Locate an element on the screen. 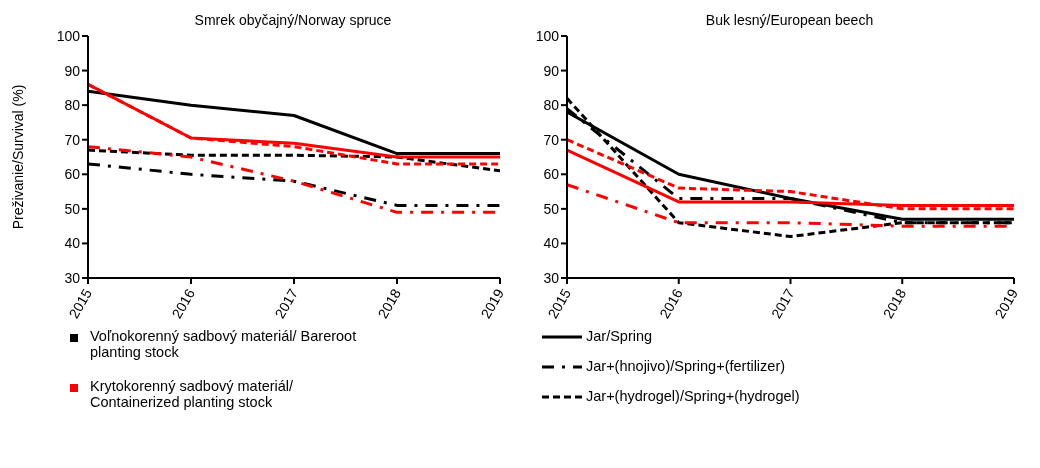  text: Jar/Spring is located at coordinates (620, 336).